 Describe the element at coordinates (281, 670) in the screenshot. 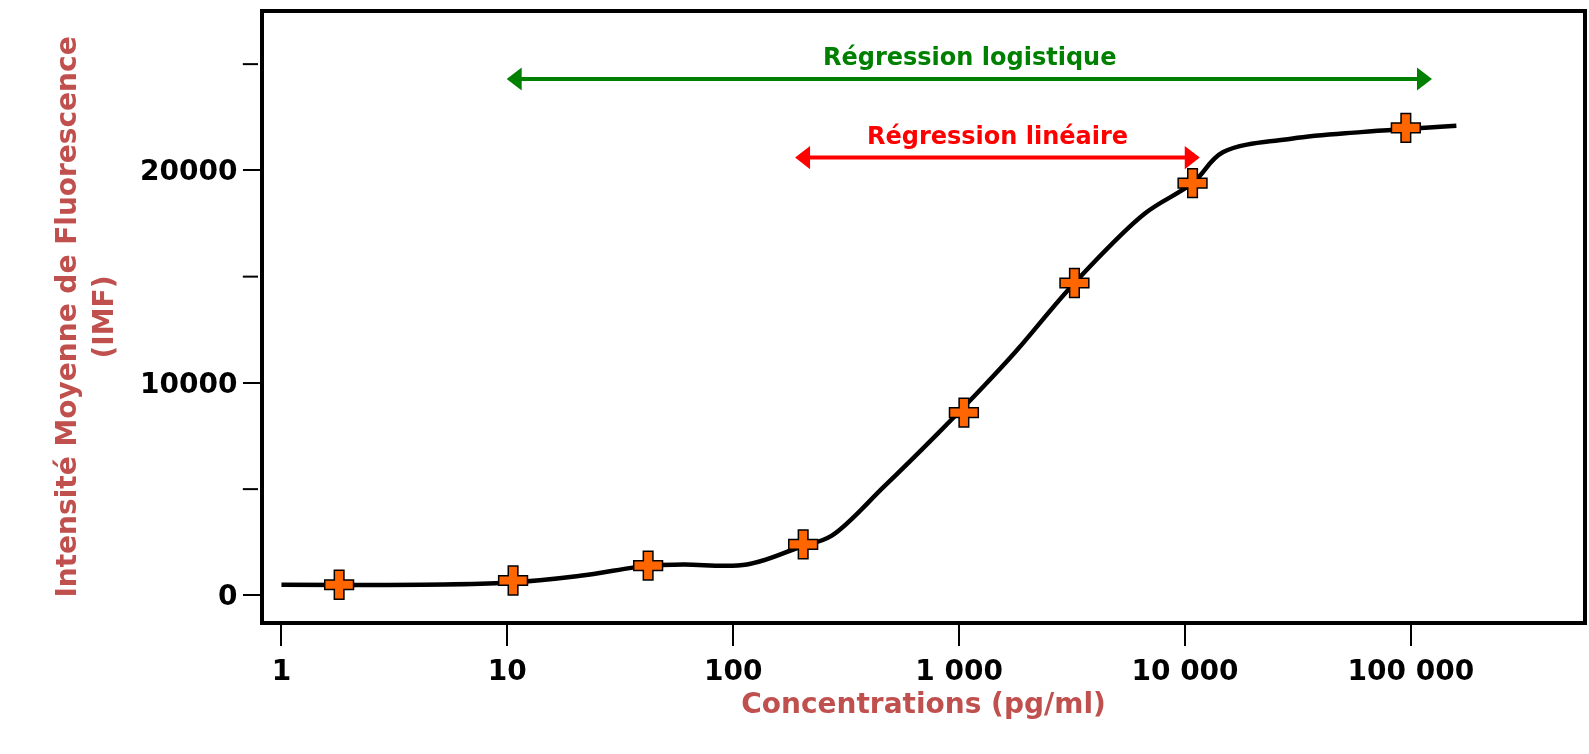

I see `x-tick-label: 1` at that location.